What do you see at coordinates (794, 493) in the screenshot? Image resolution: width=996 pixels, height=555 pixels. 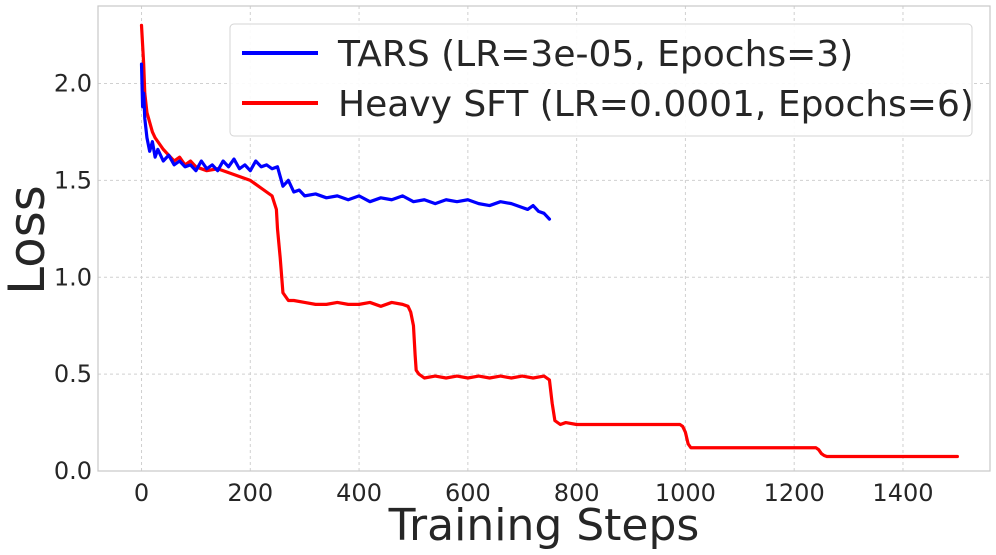 I see `x-tick-label: 1200` at bounding box center [794, 493].